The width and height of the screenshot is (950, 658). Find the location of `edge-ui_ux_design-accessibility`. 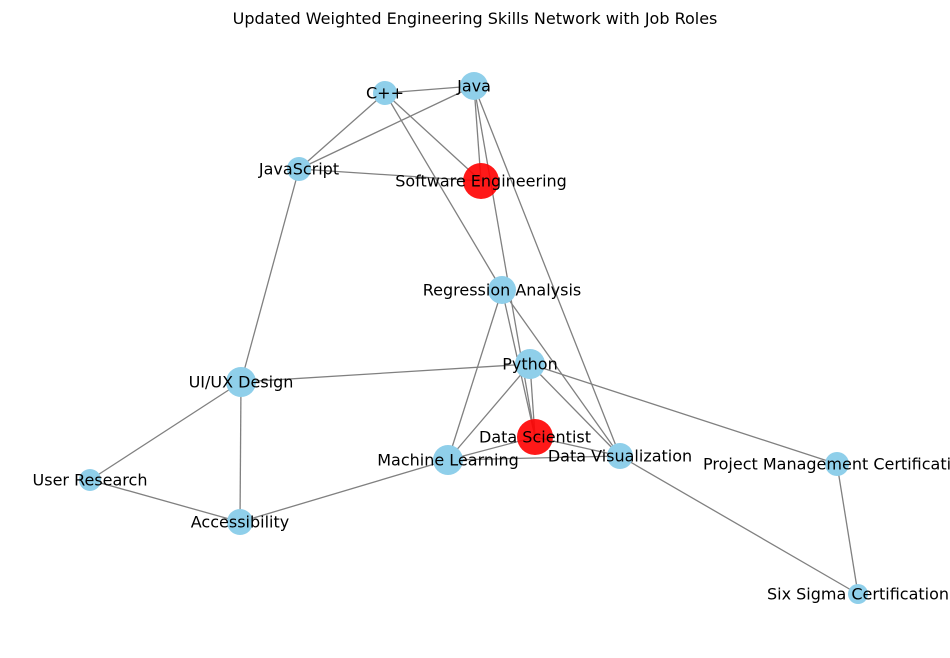

edge-ui_ux_design-accessibility is located at coordinates (240, 452).